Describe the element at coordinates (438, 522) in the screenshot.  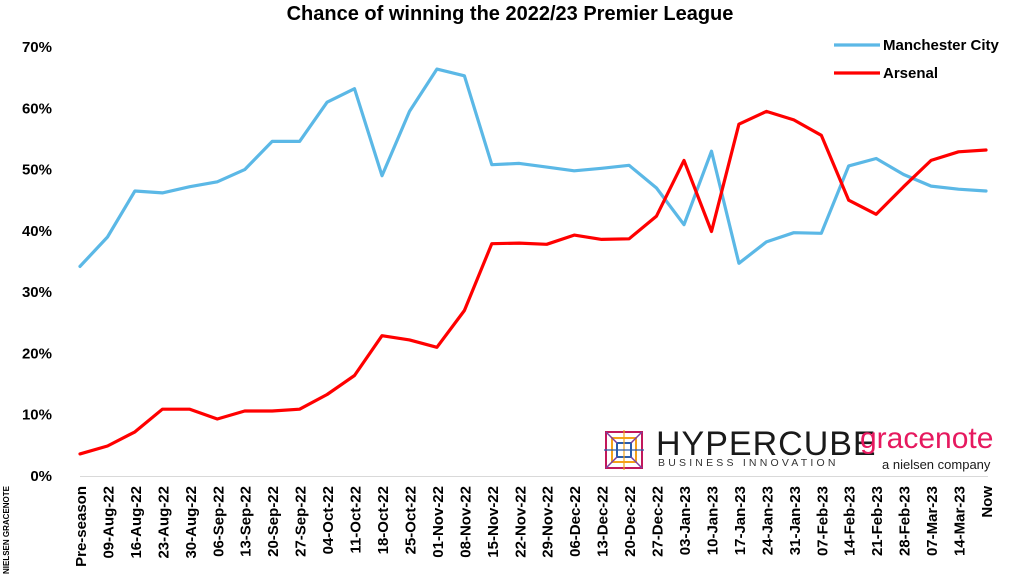
I see `x-tick-label: 01-Nov-22` at that location.